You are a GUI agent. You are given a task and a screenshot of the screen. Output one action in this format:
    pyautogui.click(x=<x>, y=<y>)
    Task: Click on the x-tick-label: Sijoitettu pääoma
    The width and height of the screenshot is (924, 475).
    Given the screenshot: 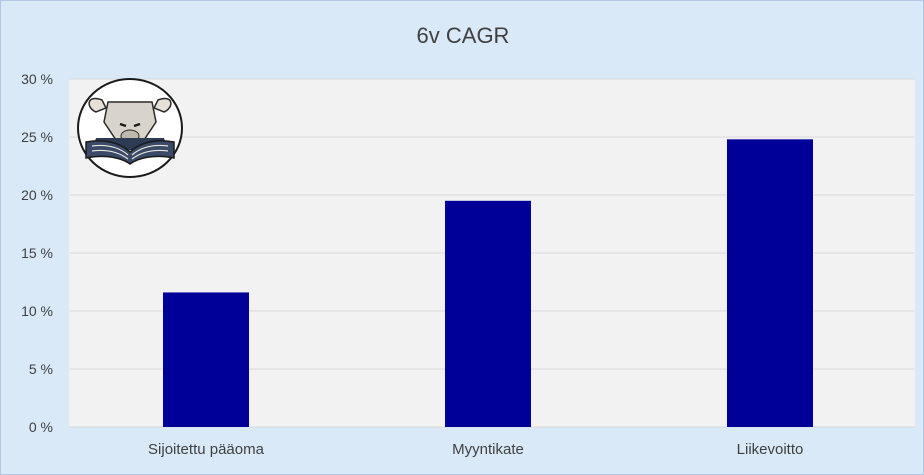 What is the action you would take?
    pyautogui.click(x=206, y=449)
    